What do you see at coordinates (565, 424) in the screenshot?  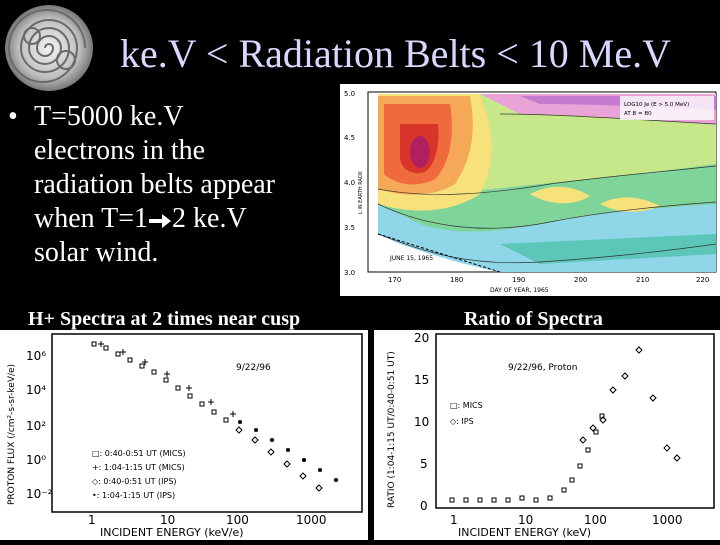 I see `right-plot-data-markers` at bounding box center [565, 424].